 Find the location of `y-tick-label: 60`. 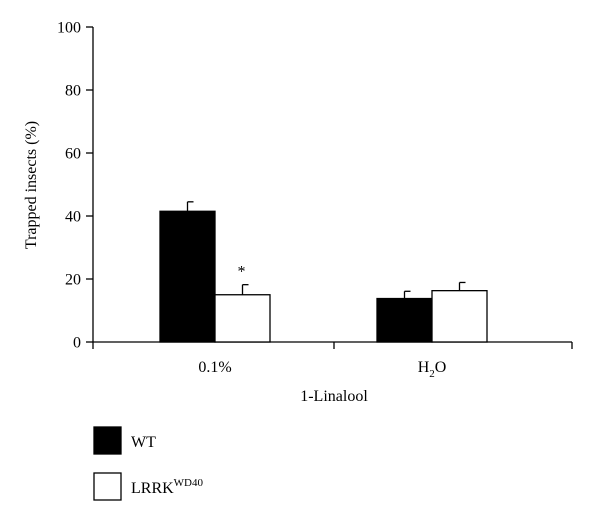

y-tick-label: 60 is located at coordinates (73, 154).